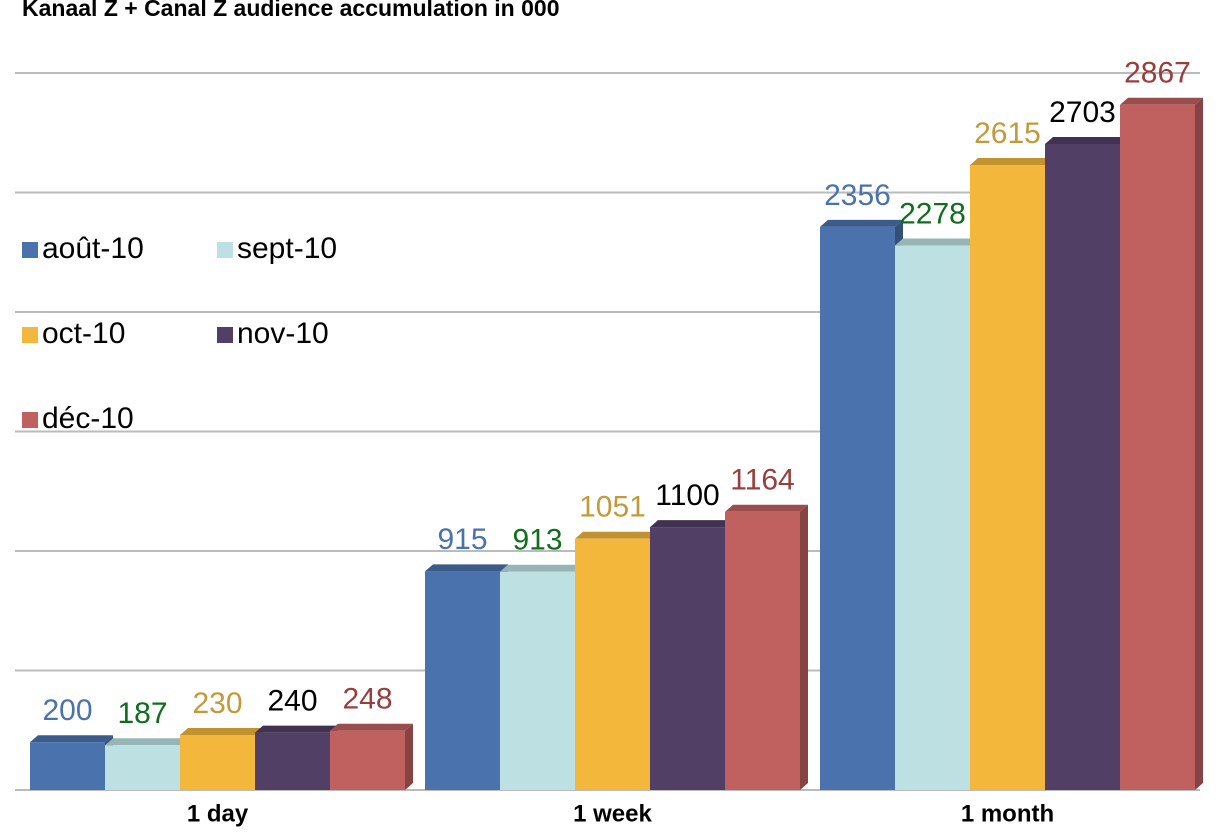 The image size is (1218, 832). What do you see at coordinates (462, 539) in the screenshot?
I see `data-label: 915` at bounding box center [462, 539].